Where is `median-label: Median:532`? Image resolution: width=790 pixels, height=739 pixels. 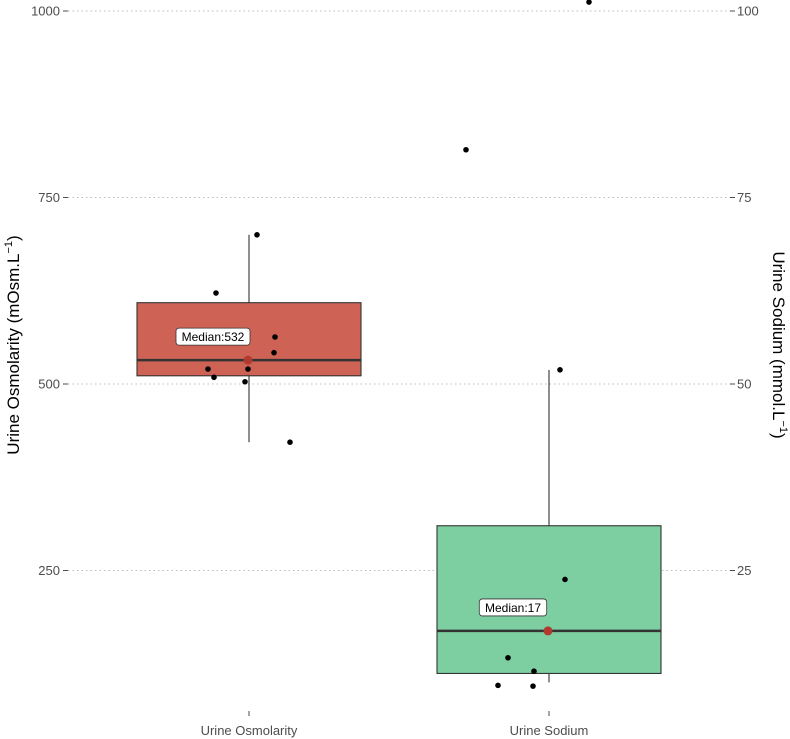 median-label: Median:532 is located at coordinates (213, 337).